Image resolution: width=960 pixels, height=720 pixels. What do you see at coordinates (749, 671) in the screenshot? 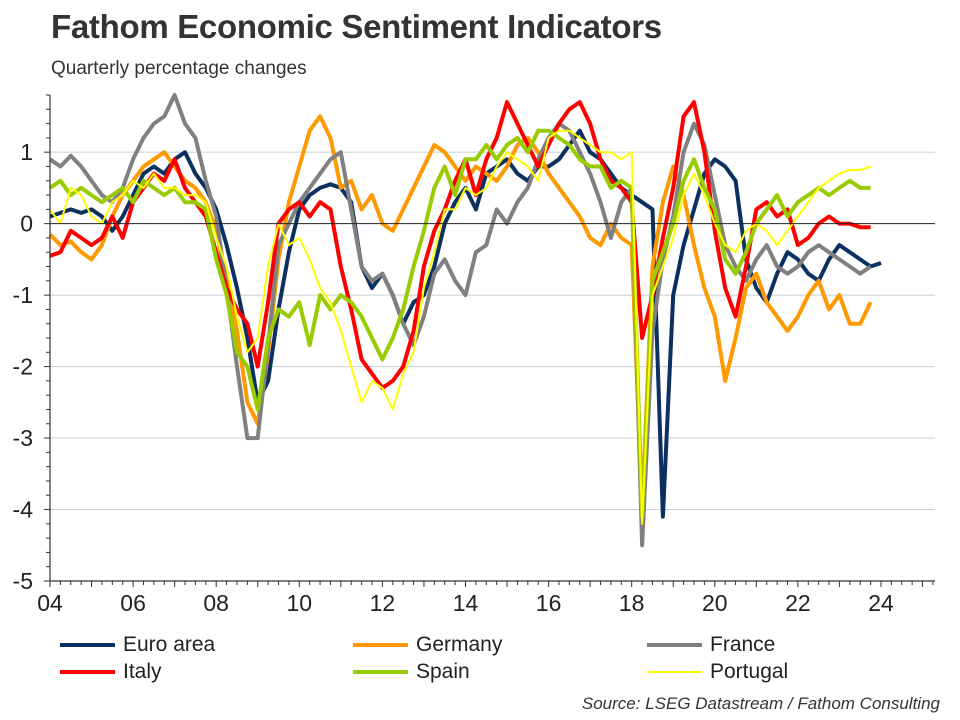
I see `legend-label: Portugal` at bounding box center [749, 671].